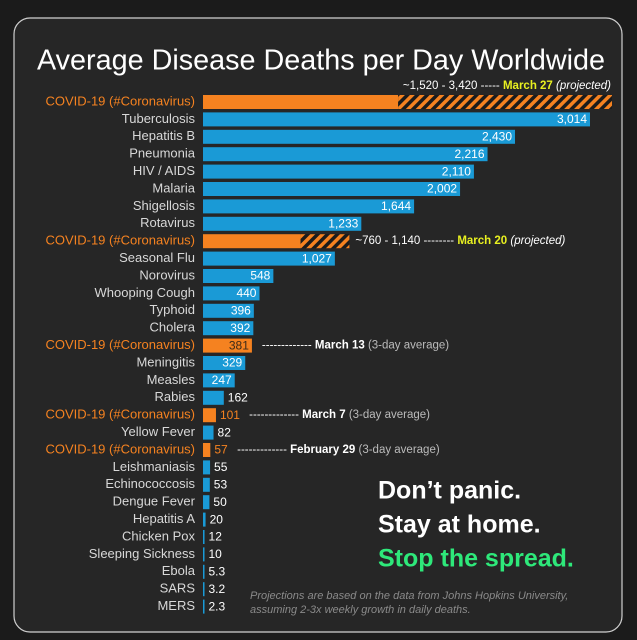 The height and width of the screenshot is (640, 637). I want to click on date: February 29, so click(322, 450).